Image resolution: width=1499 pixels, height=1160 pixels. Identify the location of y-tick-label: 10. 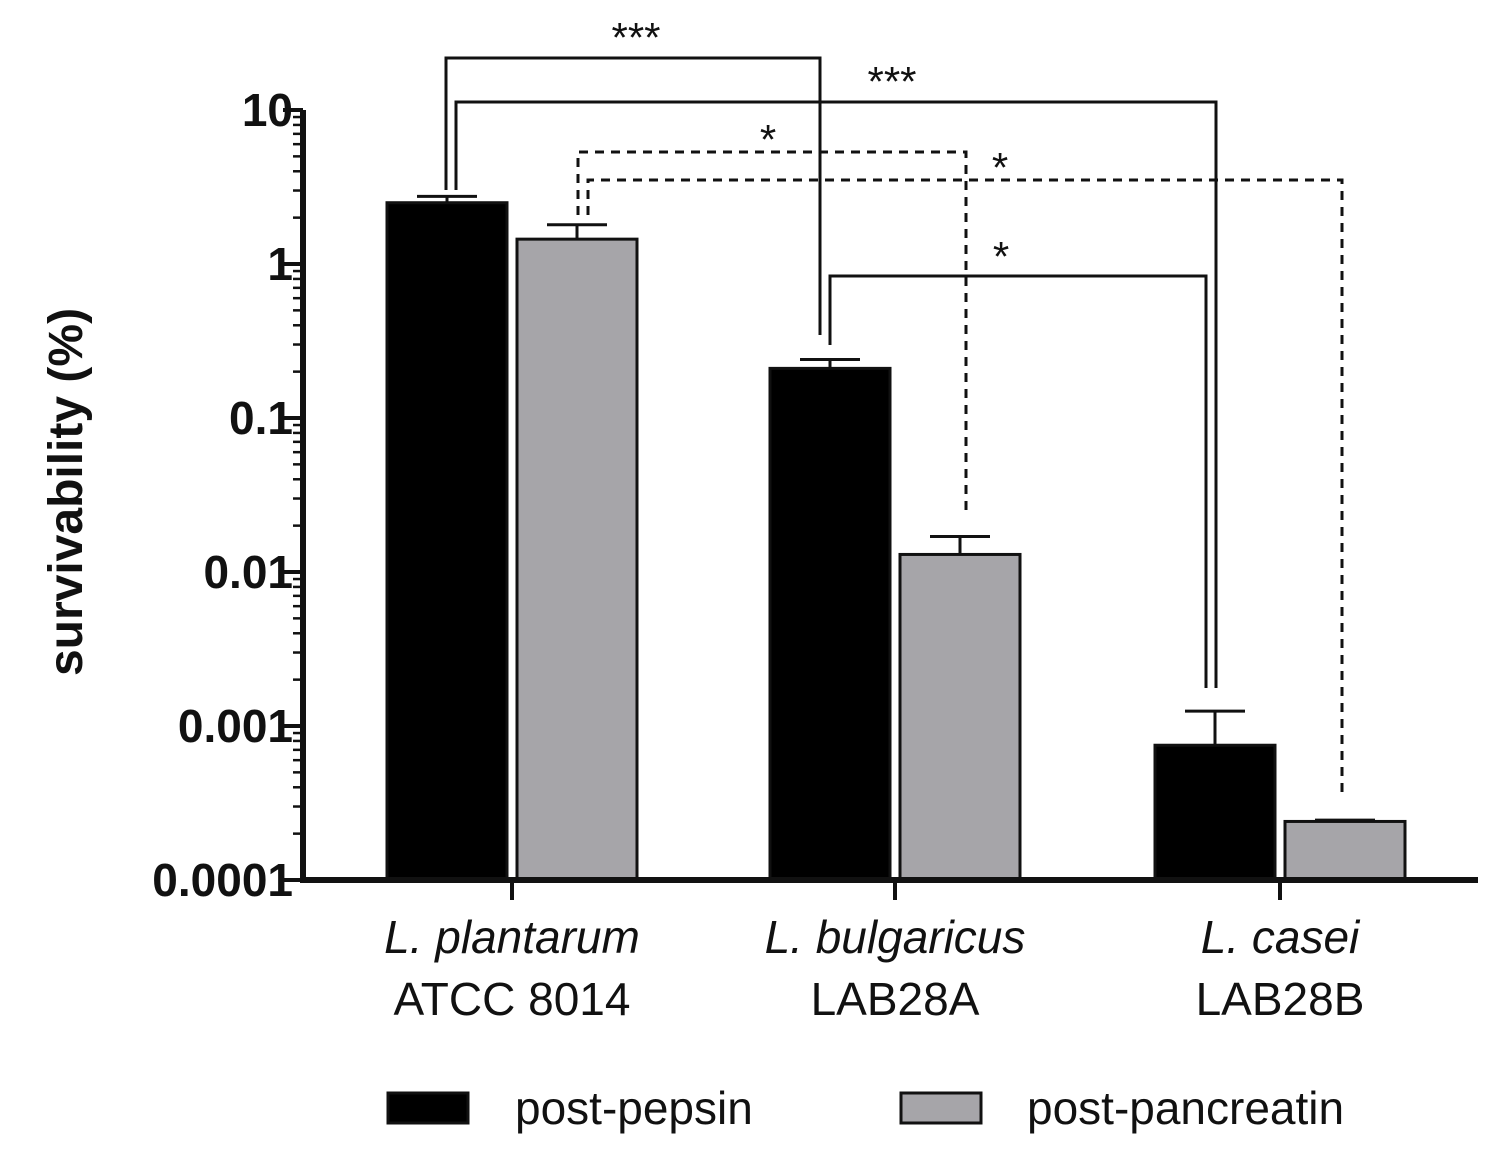
(267, 110).